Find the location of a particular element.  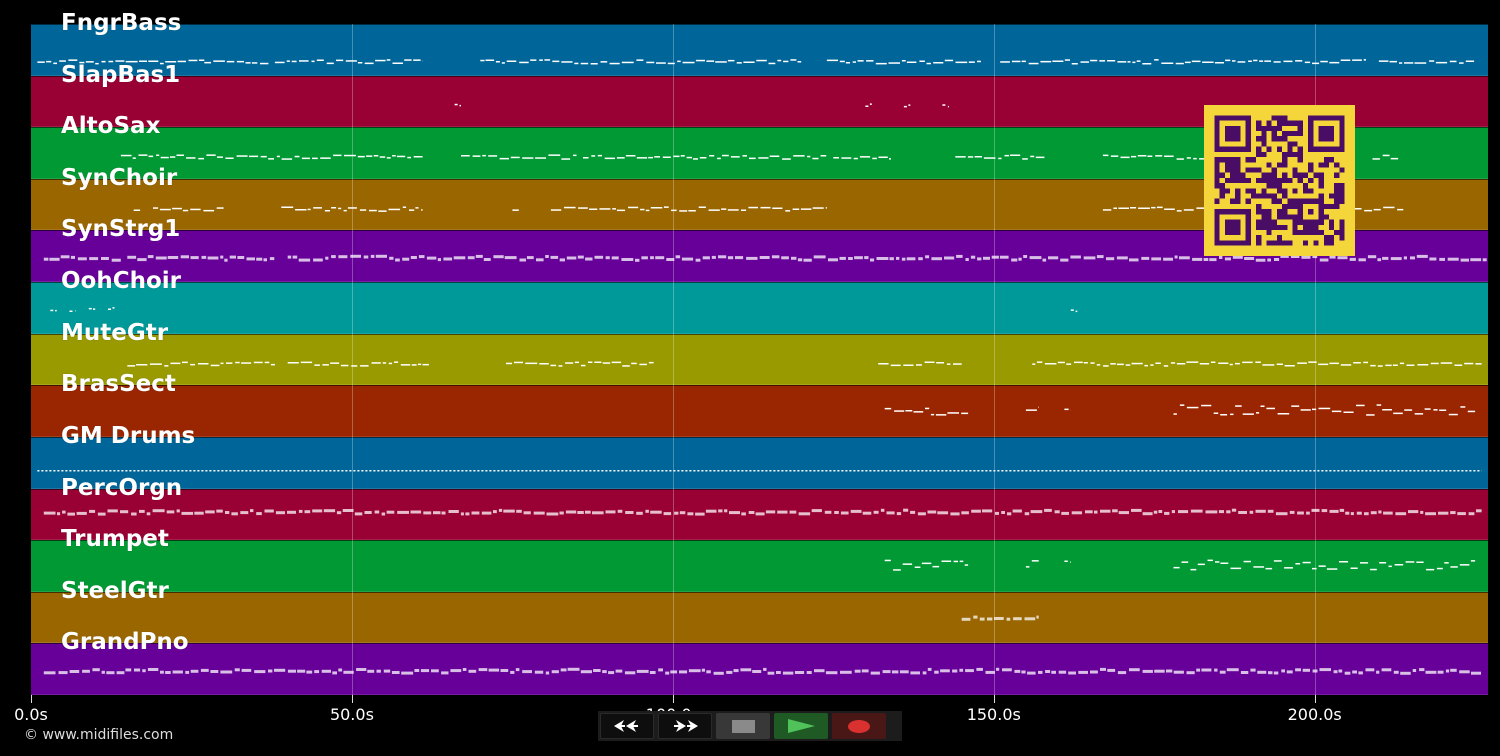

track-name-label: FngrBass is located at coordinates (121, 23).